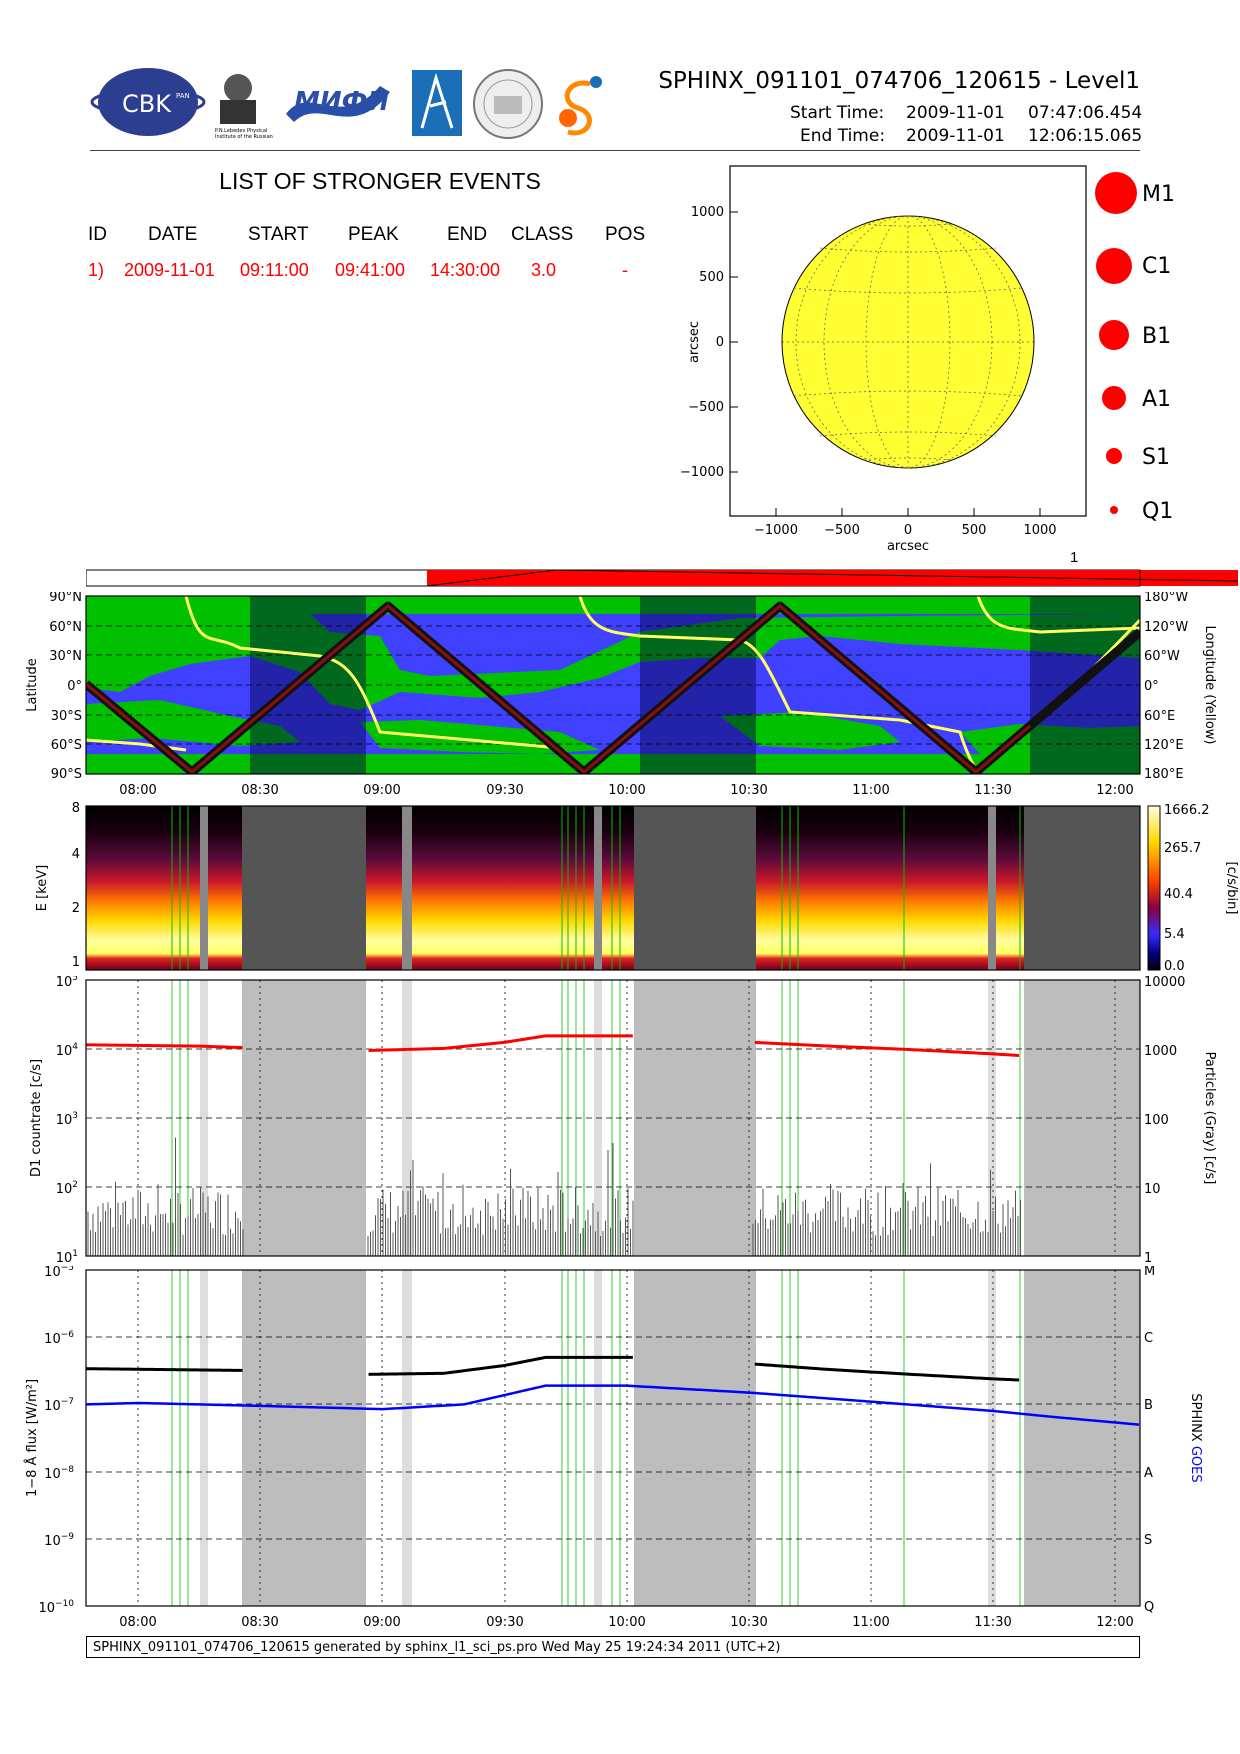 This screenshot has height=1754, width=1240. I want to click on lon-tick: 120°W, so click(1166, 627).